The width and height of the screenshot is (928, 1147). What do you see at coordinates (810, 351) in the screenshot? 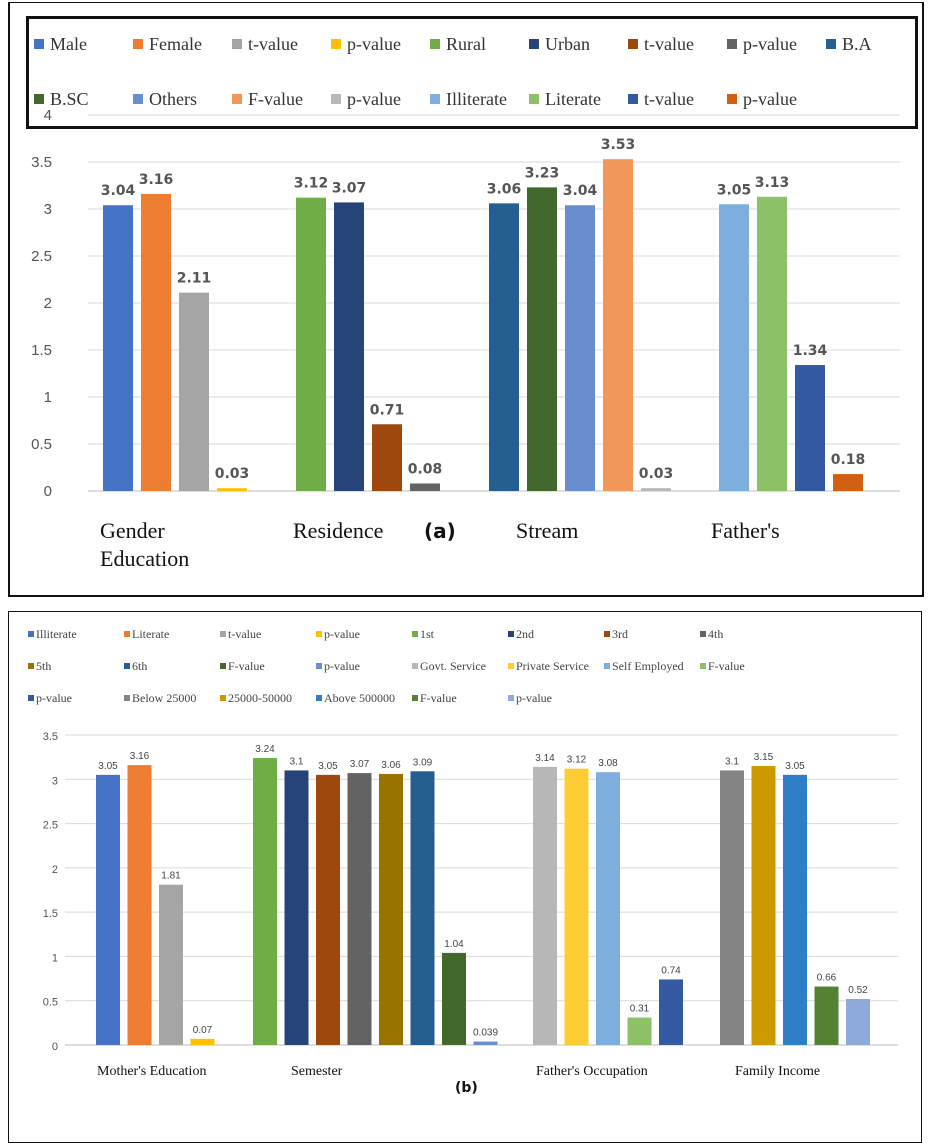
I see `data-label-a-3-2: 1.34` at bounding box center [810, 351].